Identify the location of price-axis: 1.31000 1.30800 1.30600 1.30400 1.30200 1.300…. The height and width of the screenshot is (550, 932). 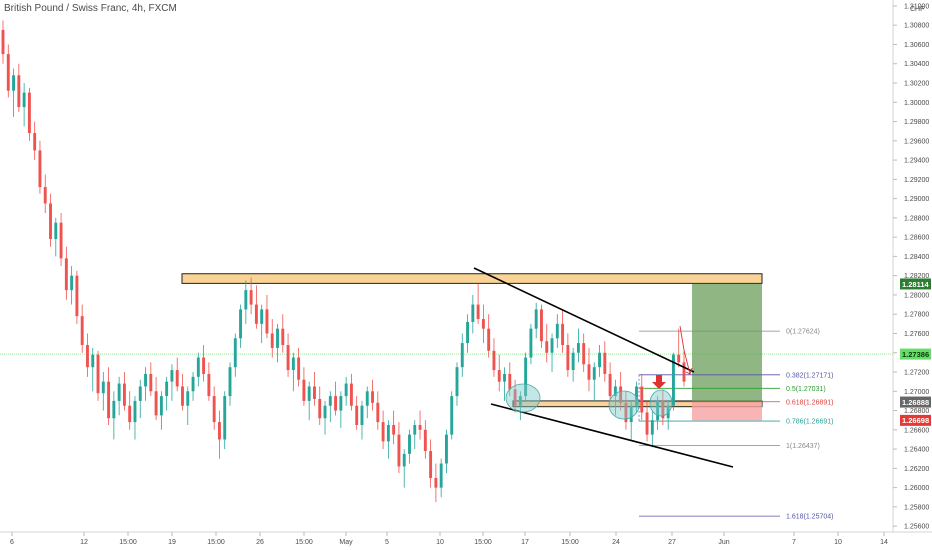
(911, 267).